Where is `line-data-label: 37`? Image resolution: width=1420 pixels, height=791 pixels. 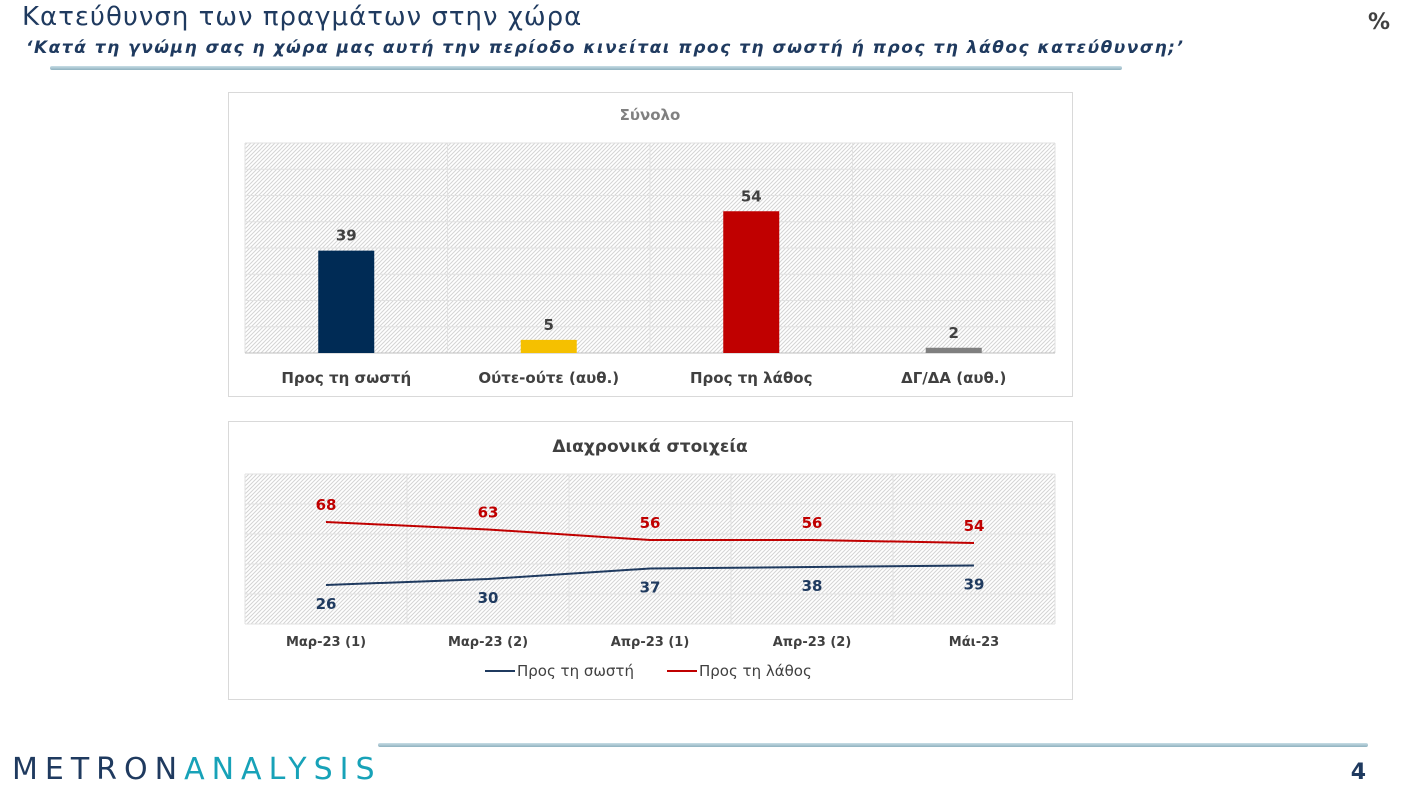 line-data-label: 37 is located at coordinates (650, 588).